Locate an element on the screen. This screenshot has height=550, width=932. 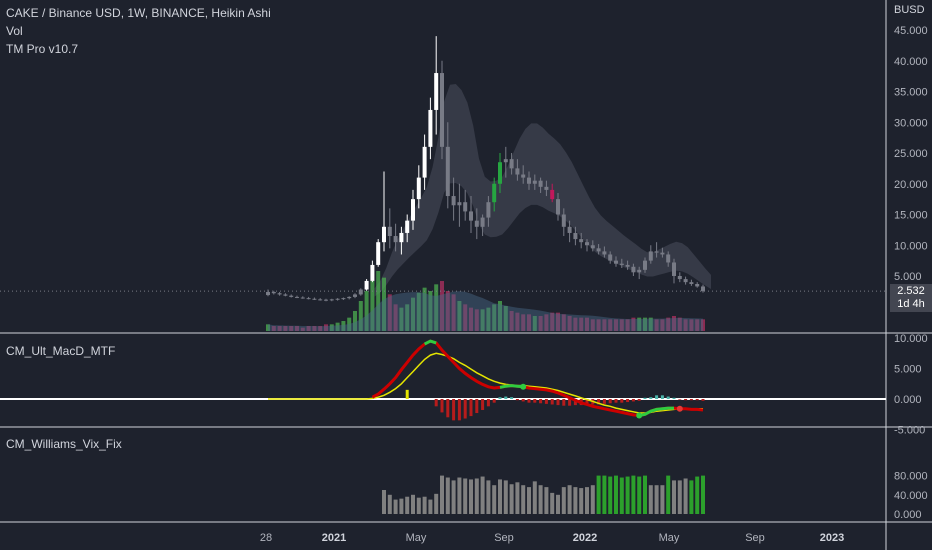
macd-tick-label: 5.000 is located at coordinates (908, 370).